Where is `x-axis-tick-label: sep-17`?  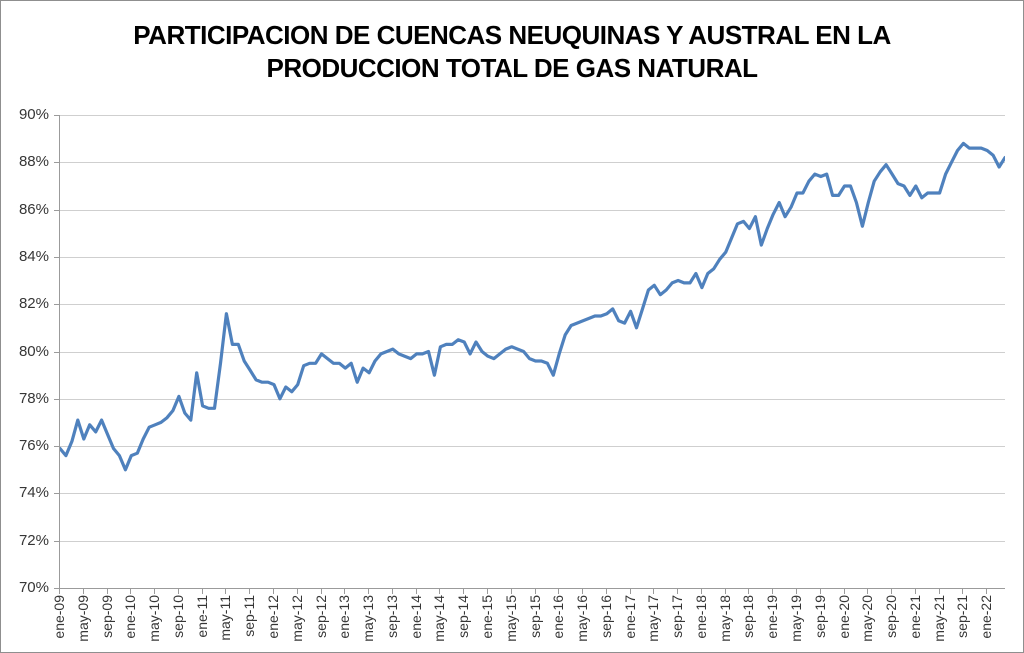
x-axis-tick-label: sep-17 is located at coordinates (677, 616).